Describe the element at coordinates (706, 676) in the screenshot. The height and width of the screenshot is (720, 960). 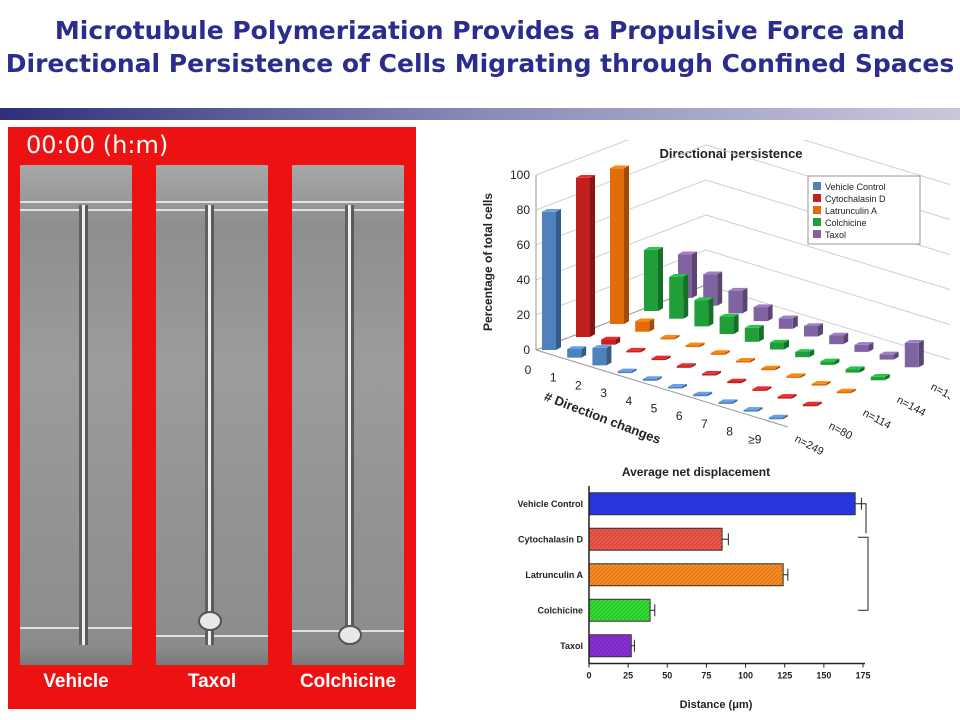
I see `chart2-xtick: 75` at that location.